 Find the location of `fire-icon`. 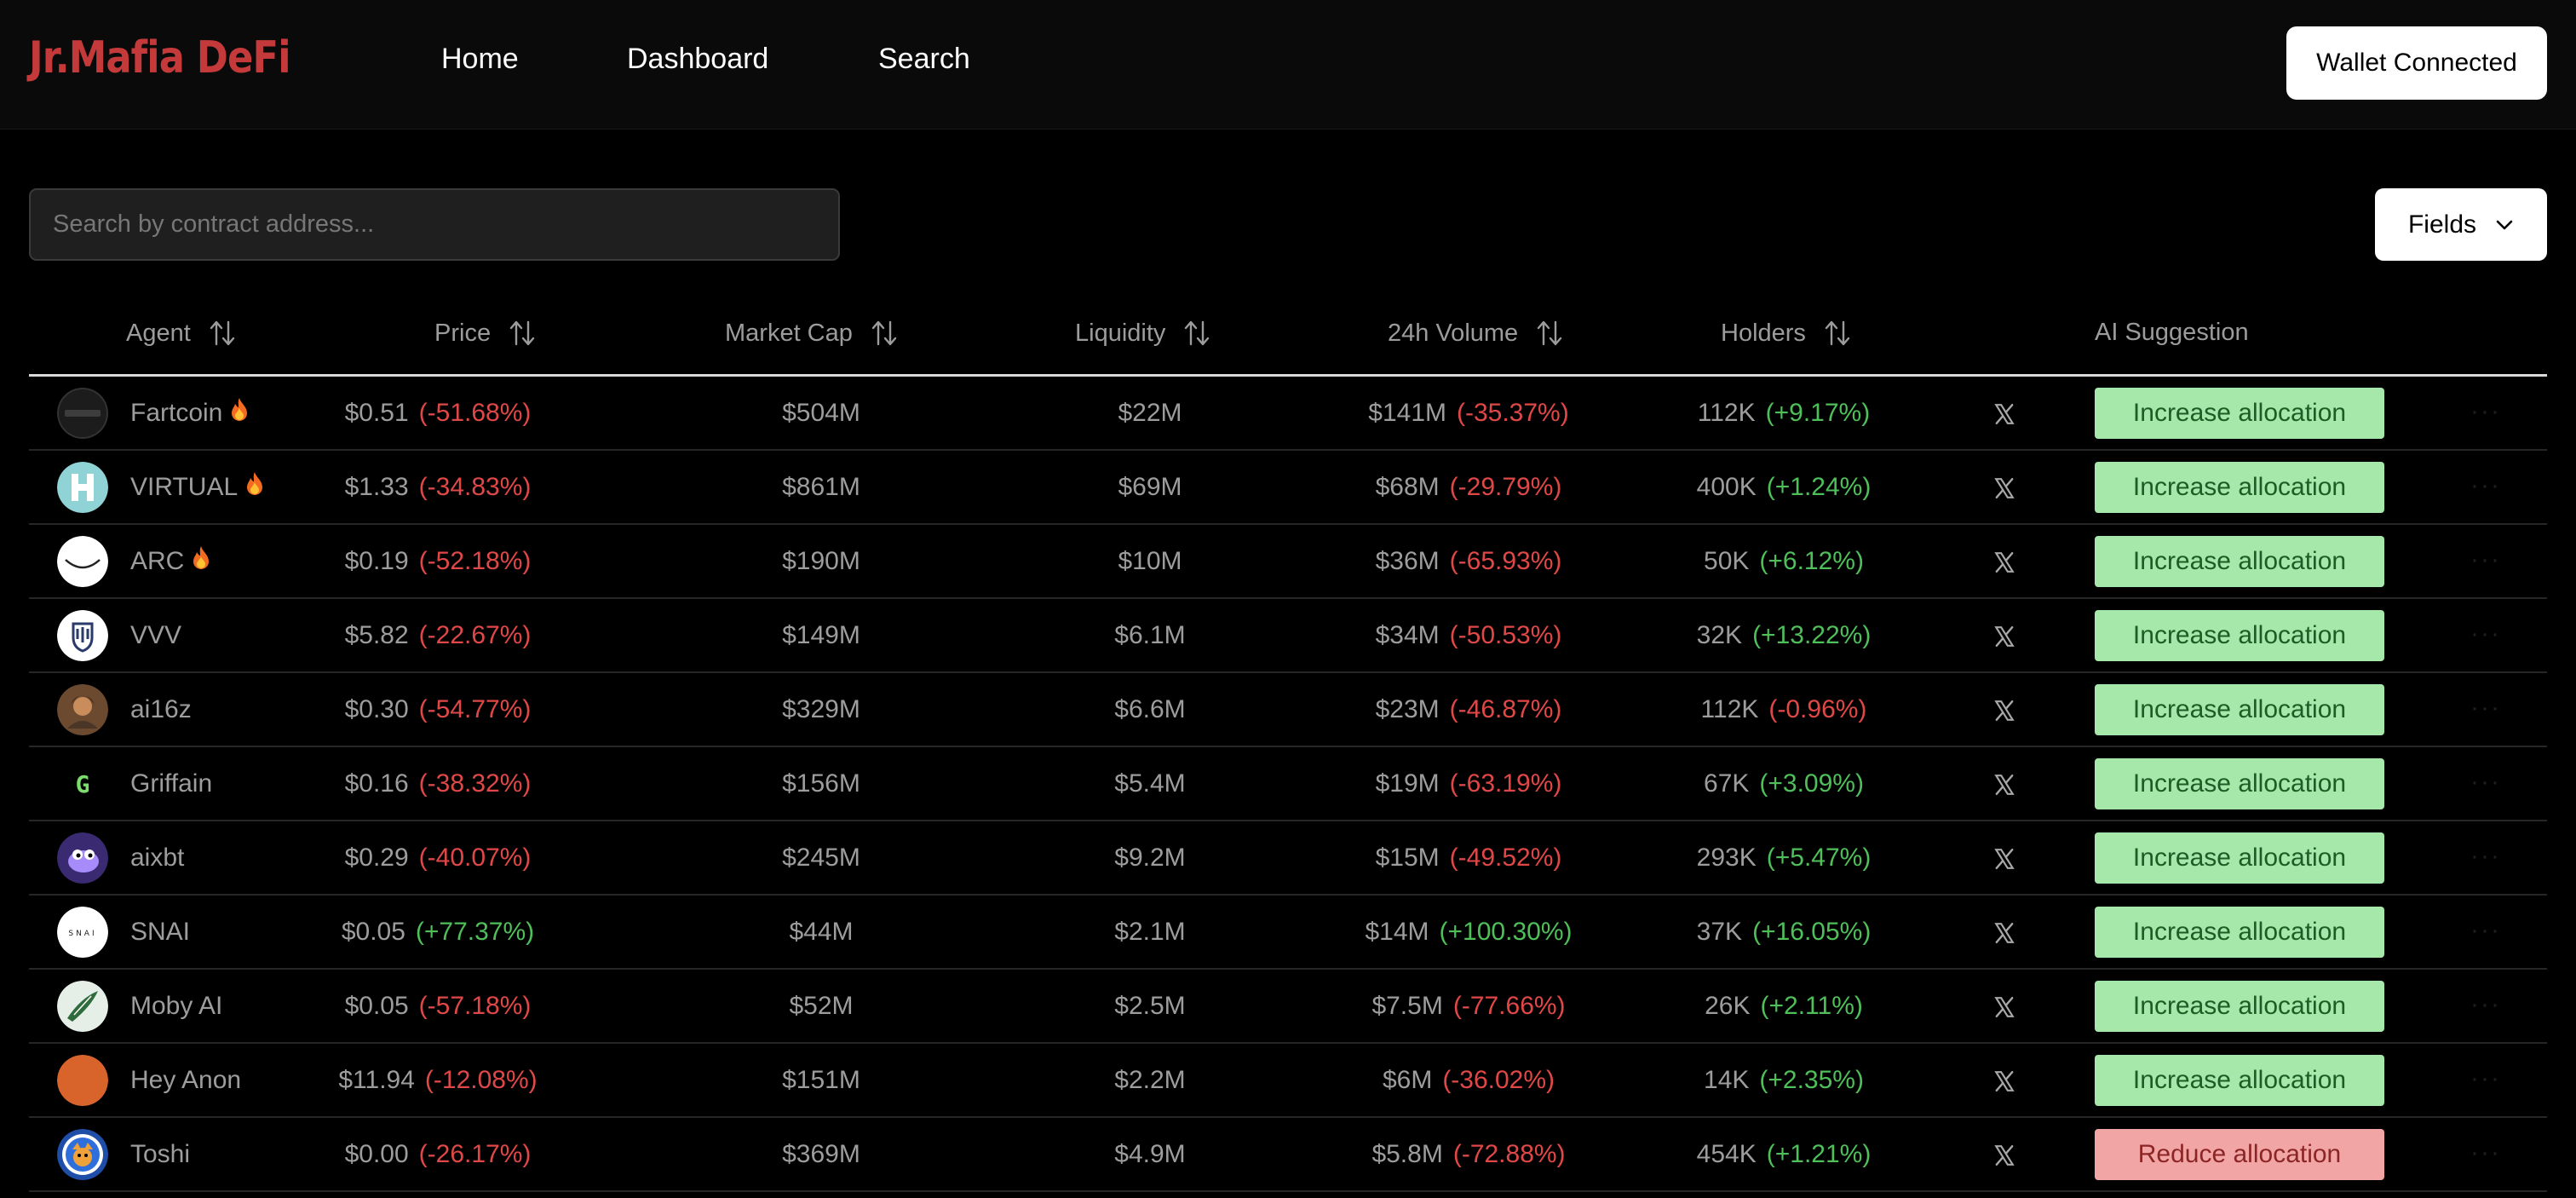

fire-icon is located at coordinates (201, 561).